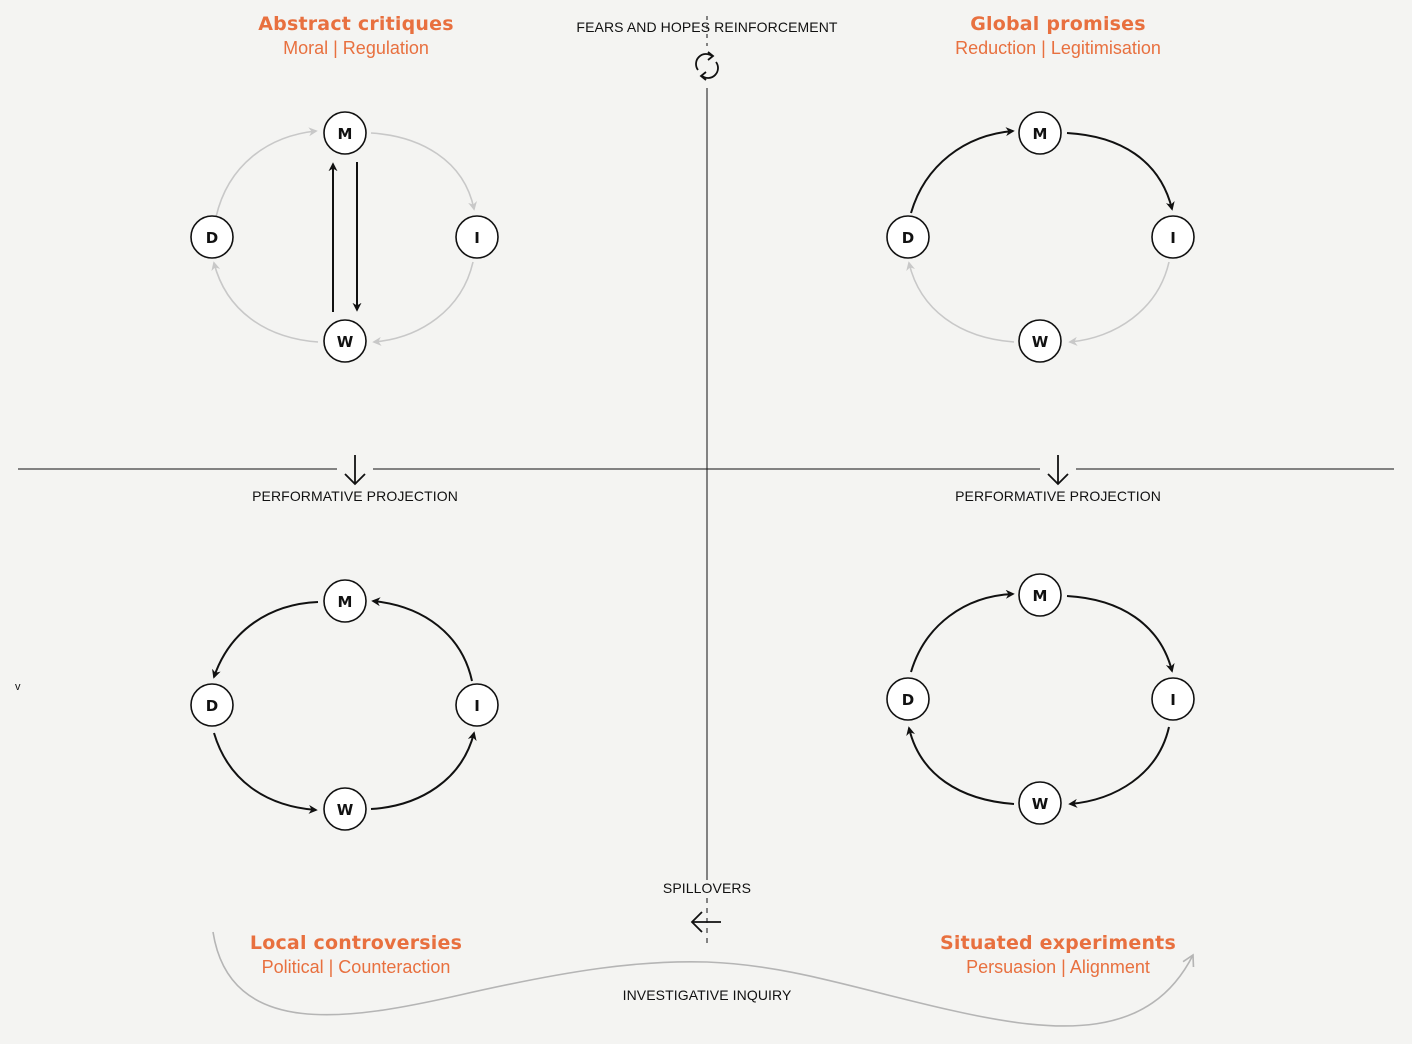 This screenshot has width=1412, height=1044. I want to click on stray-mark: v, so click(18, 687).